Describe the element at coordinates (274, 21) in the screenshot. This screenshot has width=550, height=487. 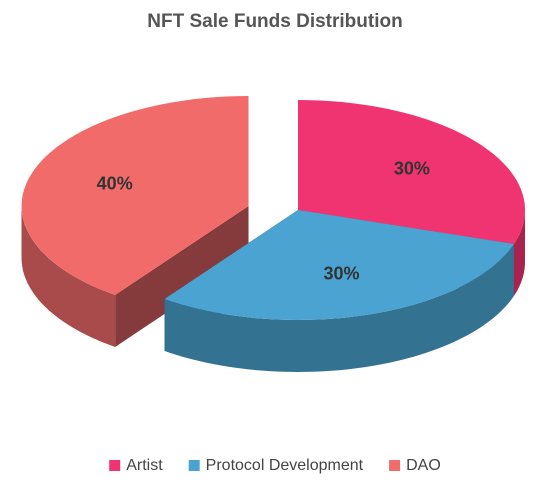
I see `chart-title: NFT Sale Funds Distribution` at that location.